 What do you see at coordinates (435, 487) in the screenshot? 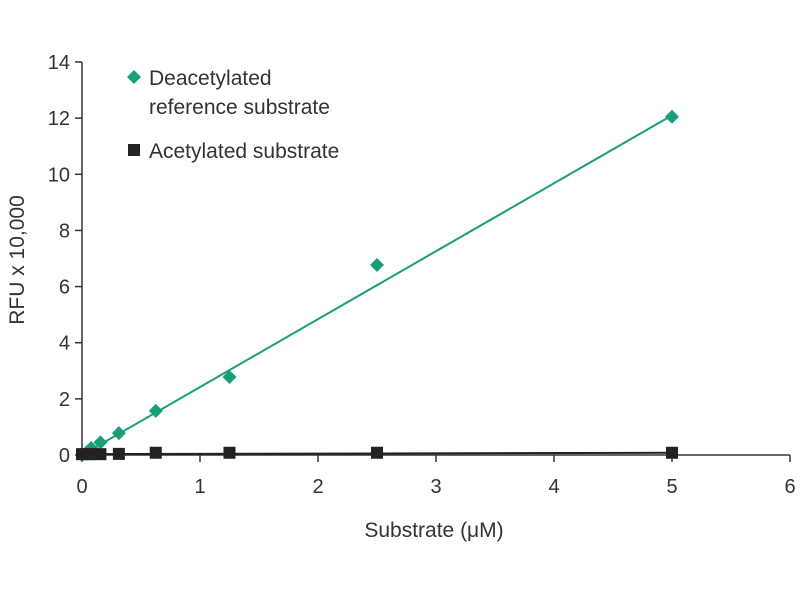
I see `x-tick-label: 3` at bounding box center [435, 487].